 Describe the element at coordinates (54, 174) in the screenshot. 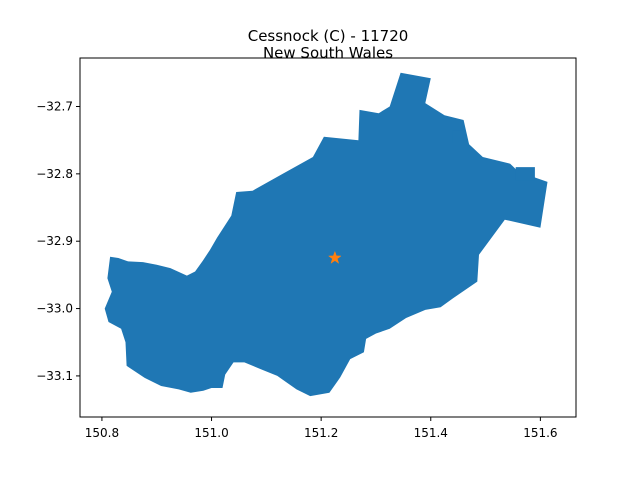

I see `y-tick-label: −32.8` at that location.